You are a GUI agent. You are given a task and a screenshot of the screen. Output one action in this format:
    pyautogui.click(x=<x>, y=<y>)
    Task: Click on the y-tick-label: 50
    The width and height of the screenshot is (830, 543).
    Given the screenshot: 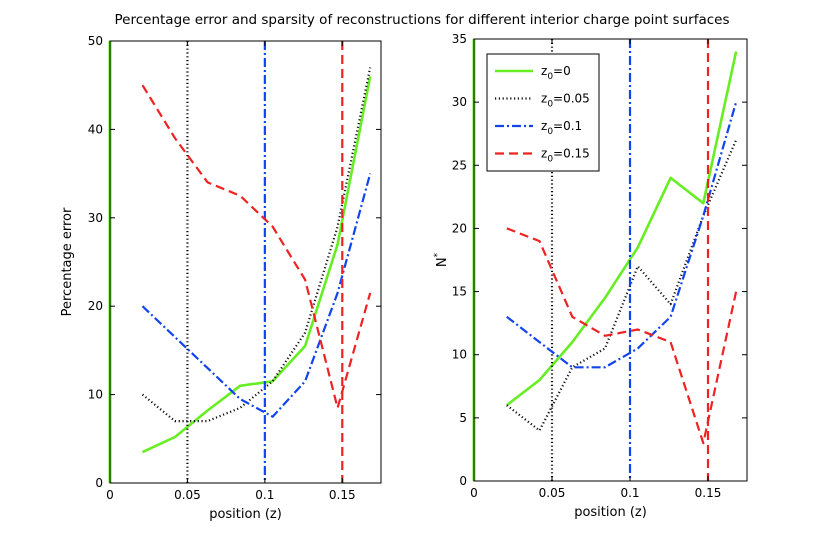 What is the action you would take?
    pyautogui.click(x=95, y=41)
    